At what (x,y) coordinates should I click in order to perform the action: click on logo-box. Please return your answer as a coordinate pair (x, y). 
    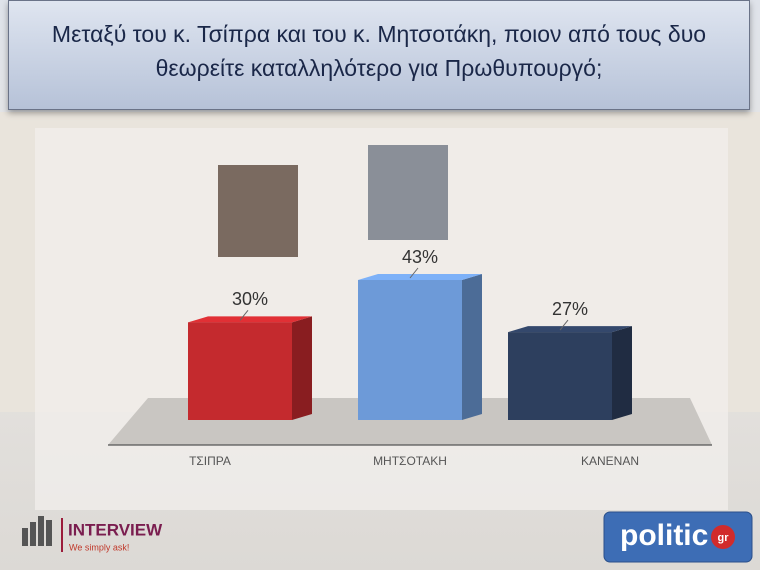
    Looking at the image, I should click on (678, 537).